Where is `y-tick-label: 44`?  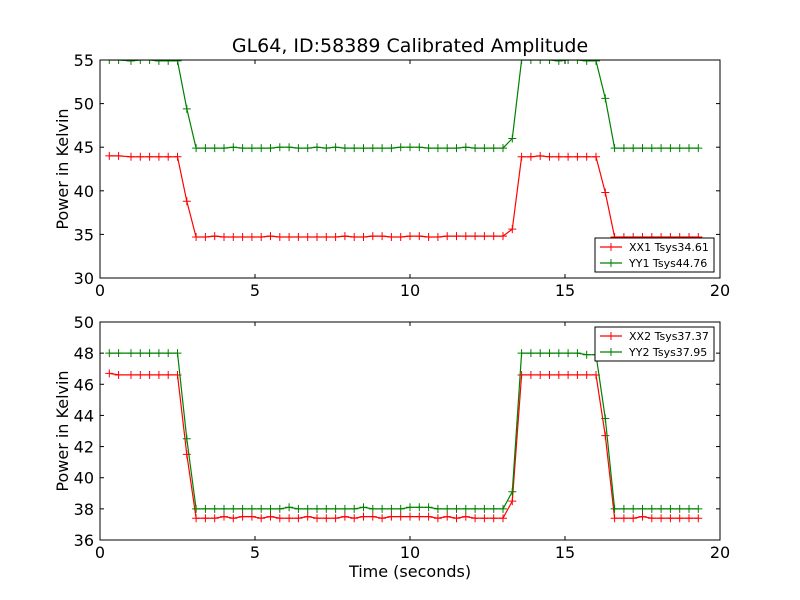 y-tick-label: 44 is located at coordinates (84, 415).